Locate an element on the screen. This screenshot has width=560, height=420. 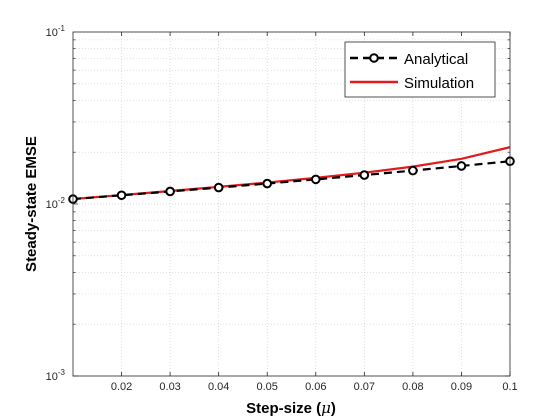
x-axis-label: Step-size (μ) is located at coordinates (291, 408).